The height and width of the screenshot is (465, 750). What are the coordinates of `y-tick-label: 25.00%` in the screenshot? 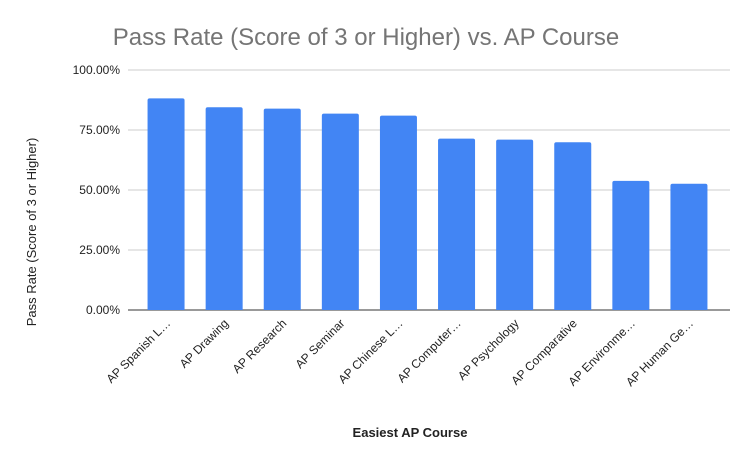 It's located at (99, 250).